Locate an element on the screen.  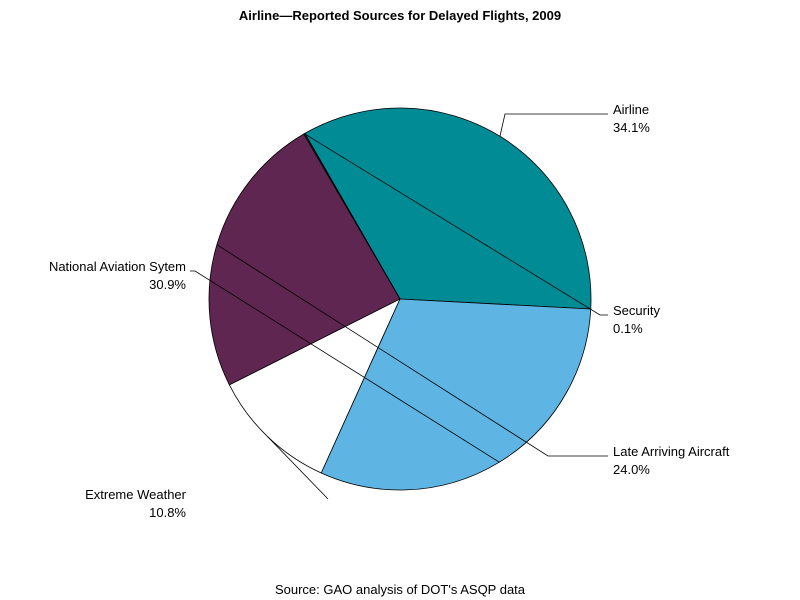
leader-line-airline is located at coordinates (553, 125).